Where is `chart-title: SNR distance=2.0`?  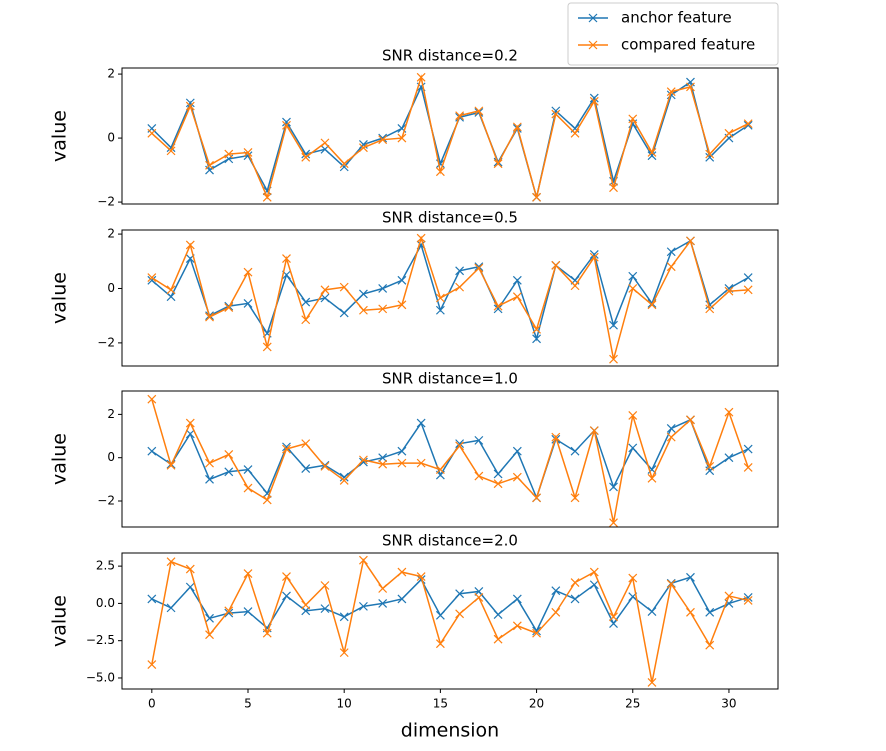 chart-title: SNR distance=2.0 is located at coordinates (450, 541).